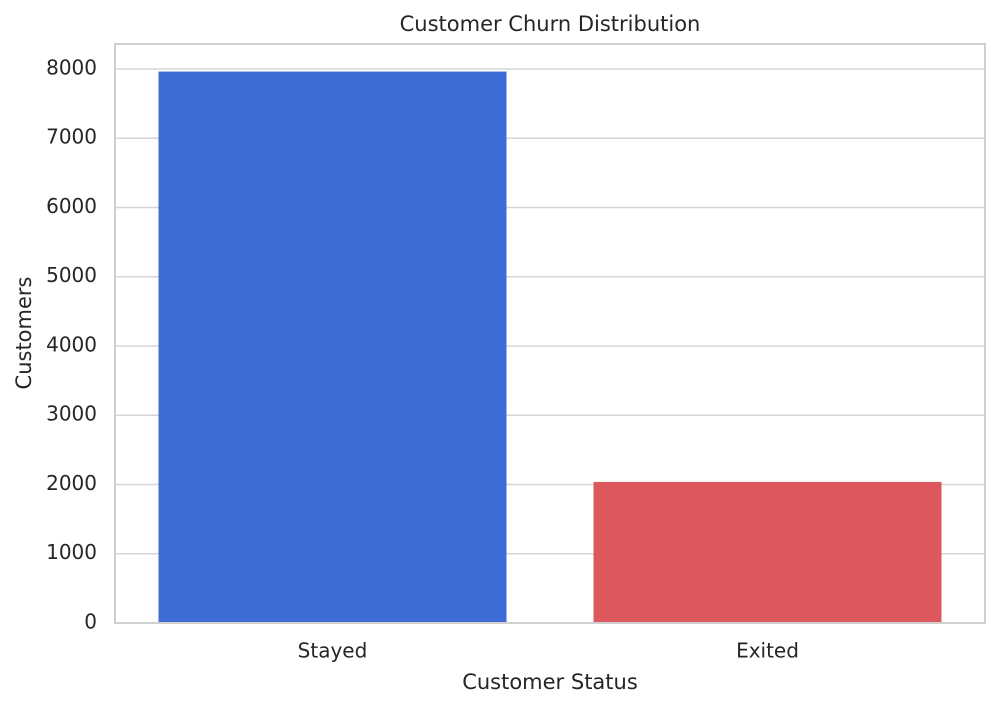 The height and width of the screenshot is (709, 1000). Describe the element at coordinates (71, 137) in the screenshot. I see `y-tick-label: 7000` at that location.